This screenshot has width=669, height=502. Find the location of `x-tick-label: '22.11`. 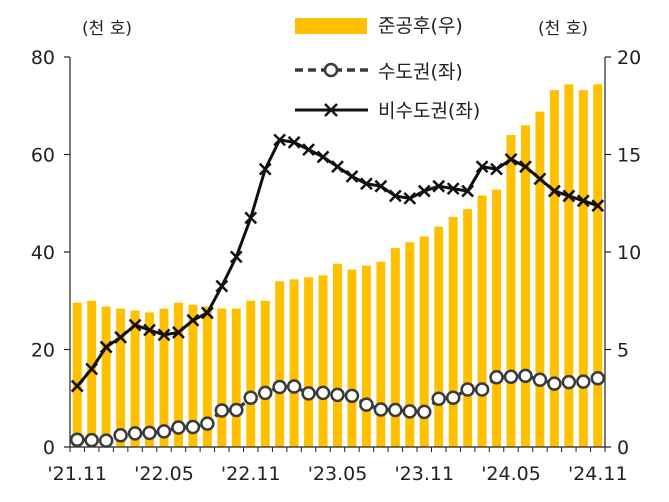

x-tick-label: '22.11 is located at coordinates (251, 474).